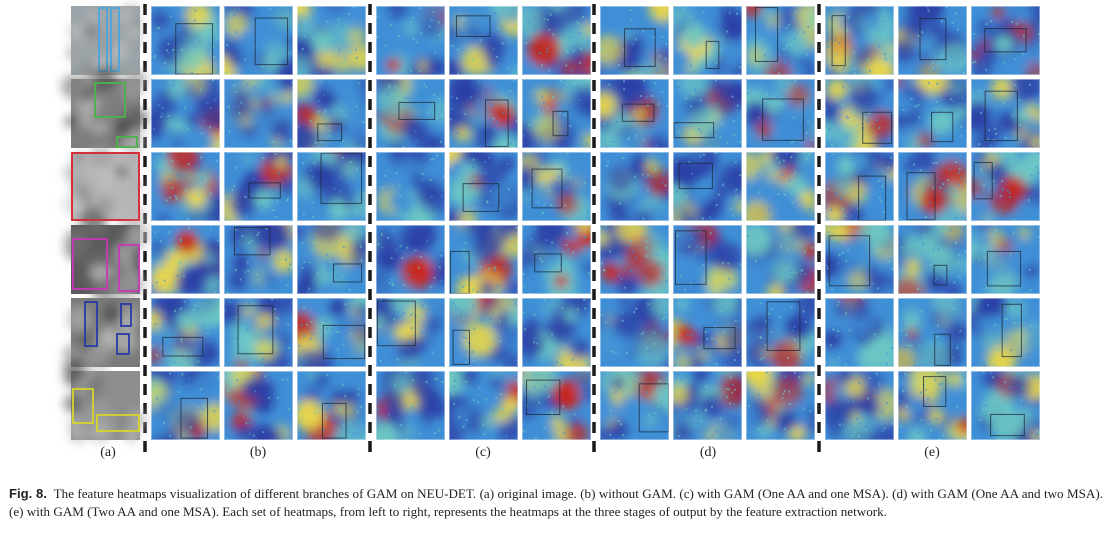 The width and height of the screenshot is (1112, 540). I want to click on column-label-b: (b), so click(258, 452).